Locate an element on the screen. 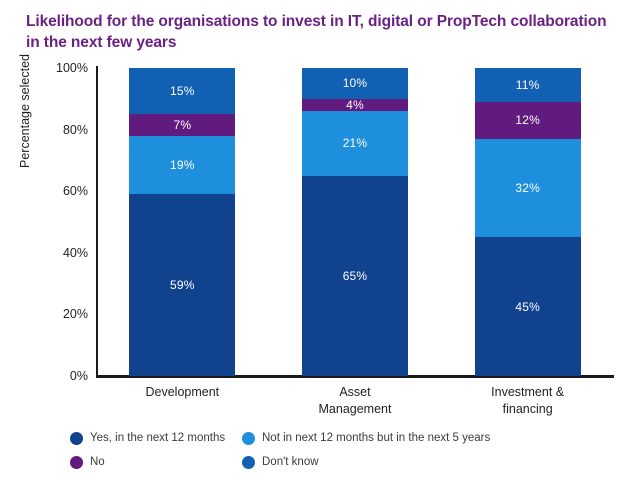 The image size is (634, 480). y-axis-tick-label: 80% is located at coordinates (75, 129).